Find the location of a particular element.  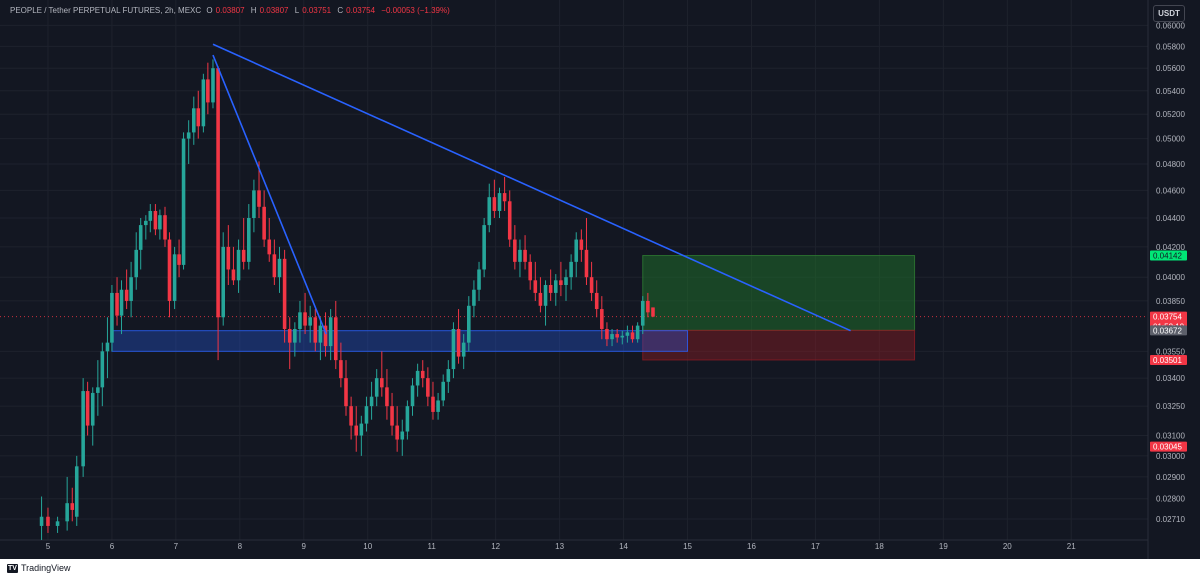

time-tick-label: 12 is located at coordinates (495, 546).